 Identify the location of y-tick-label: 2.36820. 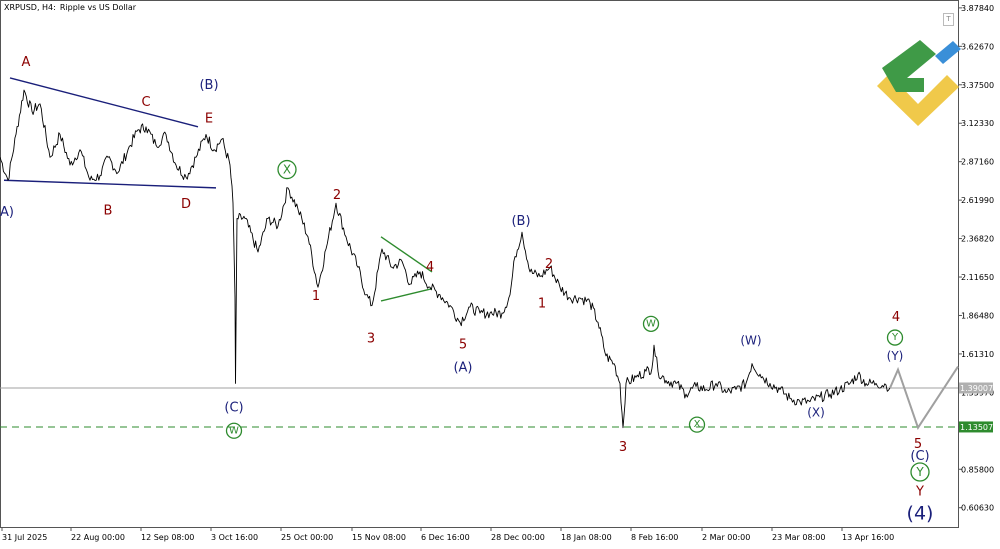
(977, 239).